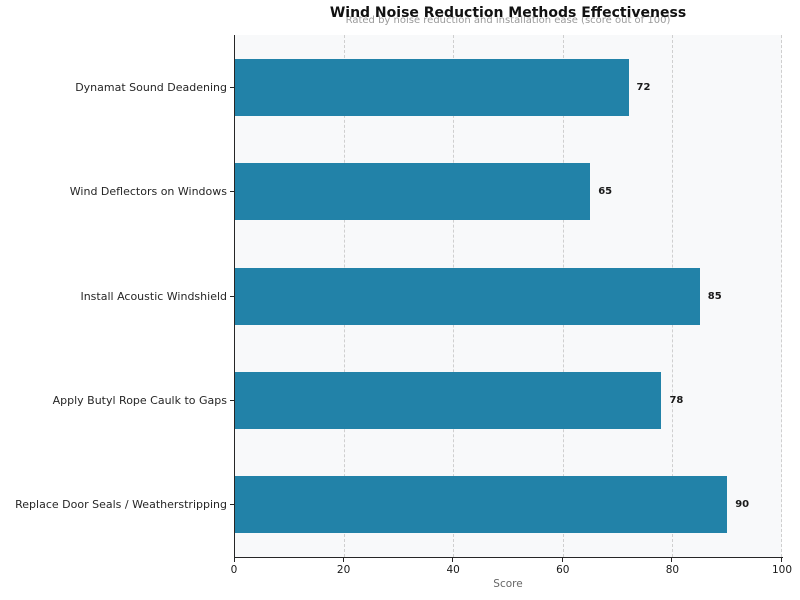  I want to click on y-axis-label-row: Apply Butyl Rope Caulk to Gaps, so click(117, 400).